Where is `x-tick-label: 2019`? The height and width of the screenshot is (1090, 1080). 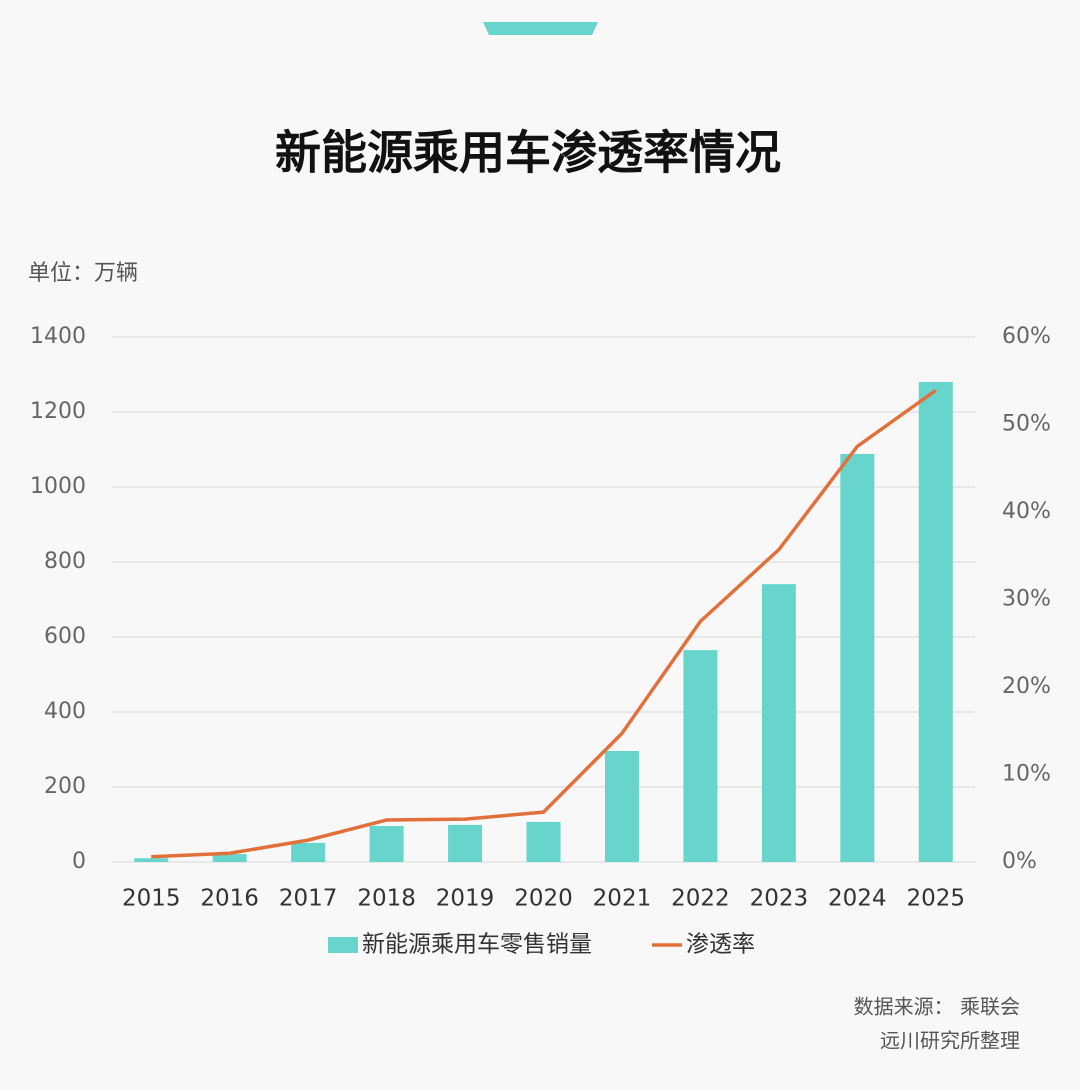
x-tick-label: 2019 is located at coordinates (465, 899).